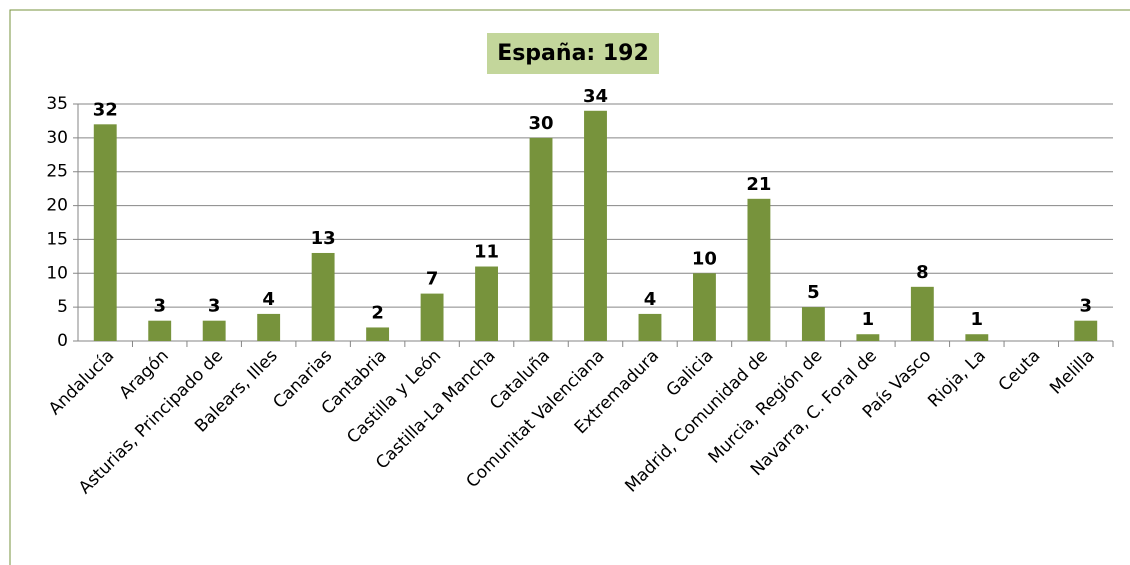  What do you see at coordinates (813, 292) in the screenshot?
I see `data-label: 5` at bounding box center [813, 292].